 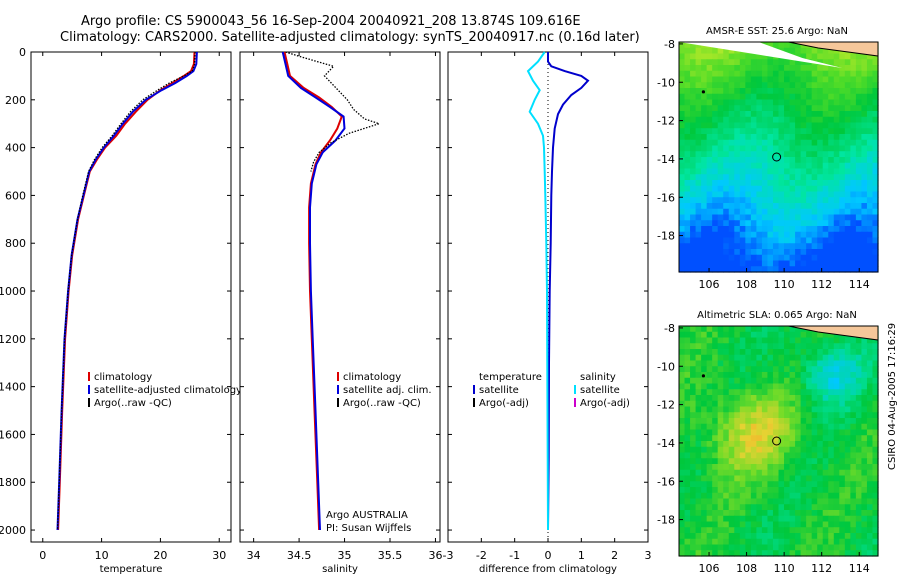 I want to click on difference-left-legend-label: satellite, so click(x=499, y=390).